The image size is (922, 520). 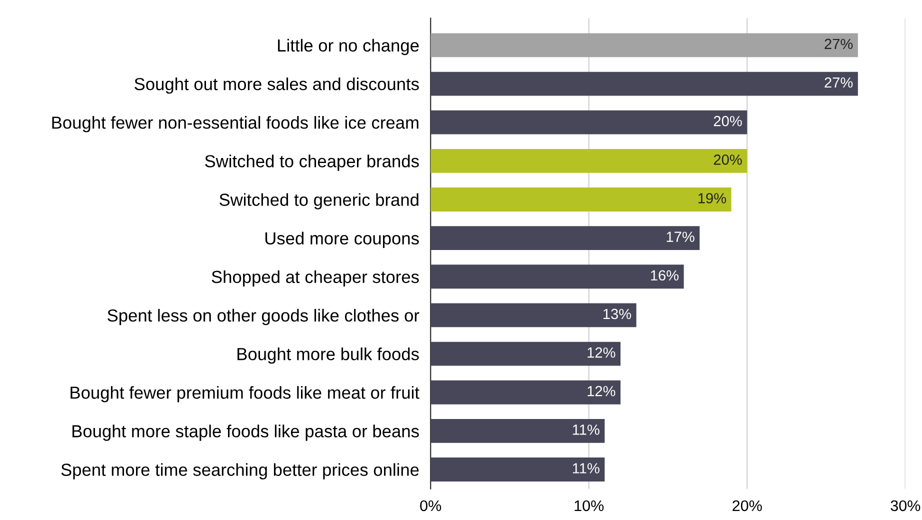 I want to click on x-tick-label: 0%, so click(x=431, y=506).